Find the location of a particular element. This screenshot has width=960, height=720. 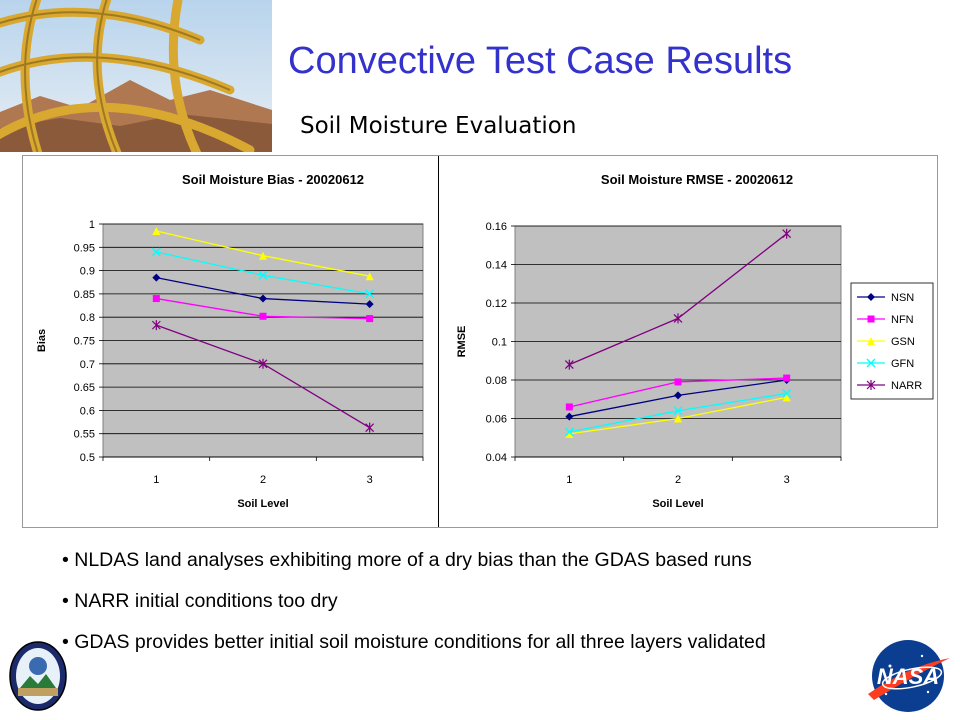

nasa-meatball-logo: NASA is located at coordinates (908, 676).